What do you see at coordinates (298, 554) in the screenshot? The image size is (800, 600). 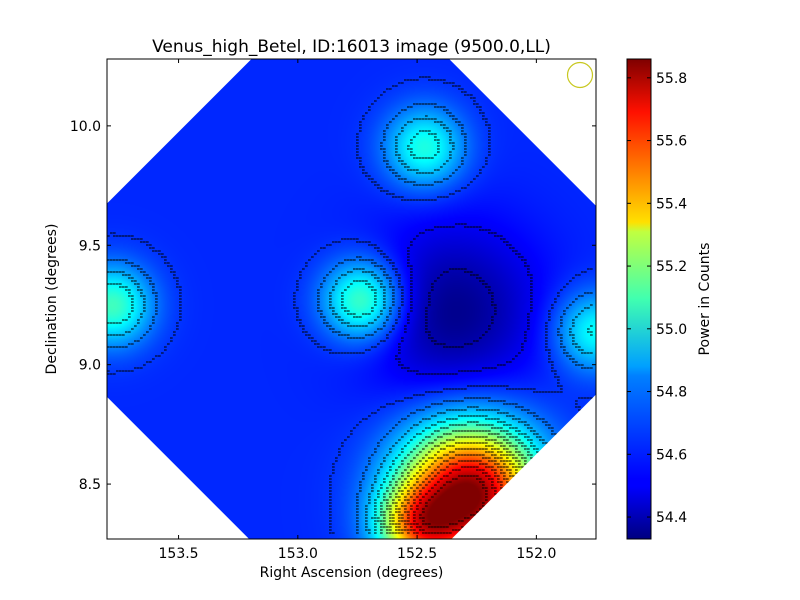 I see `x-tick-label: 153.0` at bounding box center [298, 554].